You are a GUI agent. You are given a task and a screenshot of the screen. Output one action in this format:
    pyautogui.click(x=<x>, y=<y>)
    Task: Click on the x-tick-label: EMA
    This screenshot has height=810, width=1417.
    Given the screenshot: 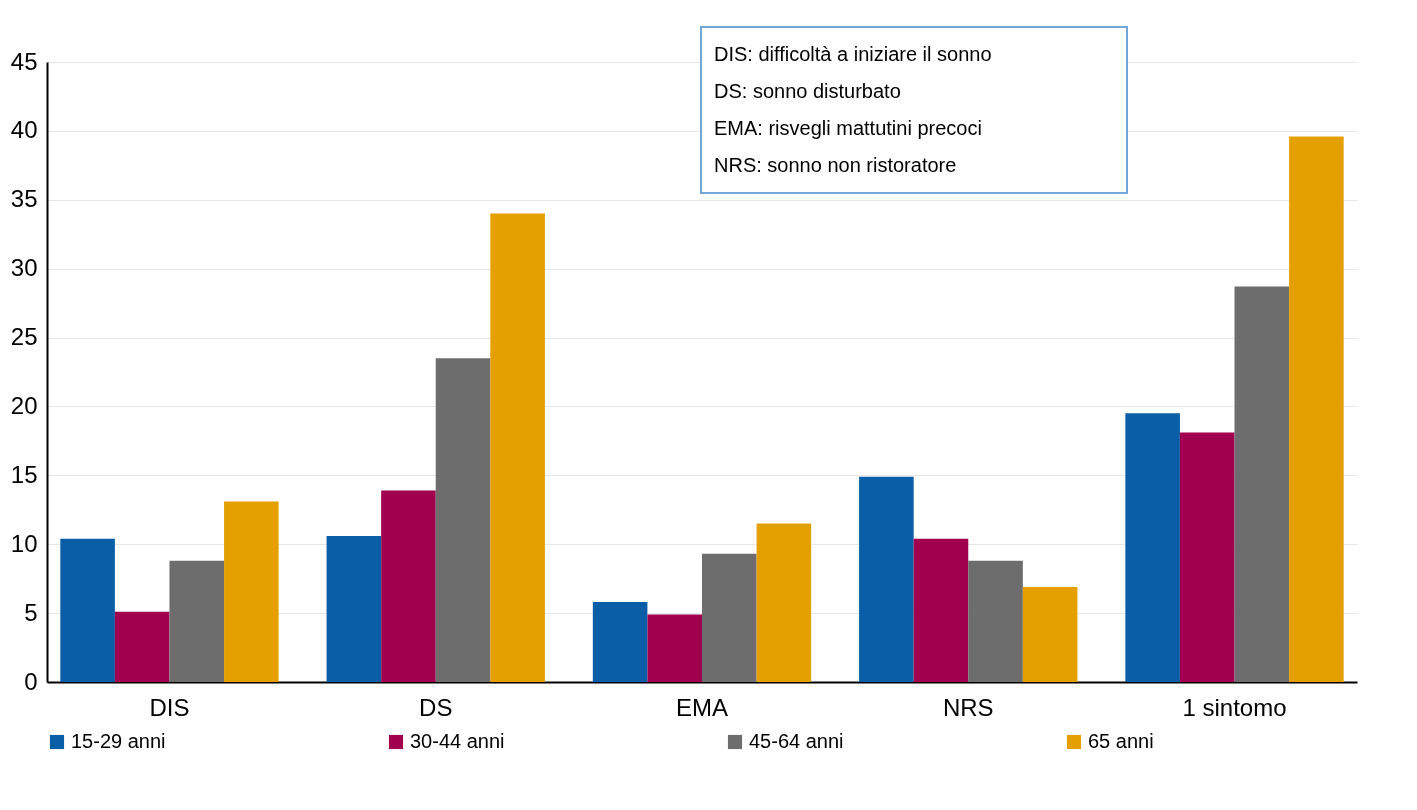 What is the action you would take?
    pyautogui.click(x=702, y=707)
    